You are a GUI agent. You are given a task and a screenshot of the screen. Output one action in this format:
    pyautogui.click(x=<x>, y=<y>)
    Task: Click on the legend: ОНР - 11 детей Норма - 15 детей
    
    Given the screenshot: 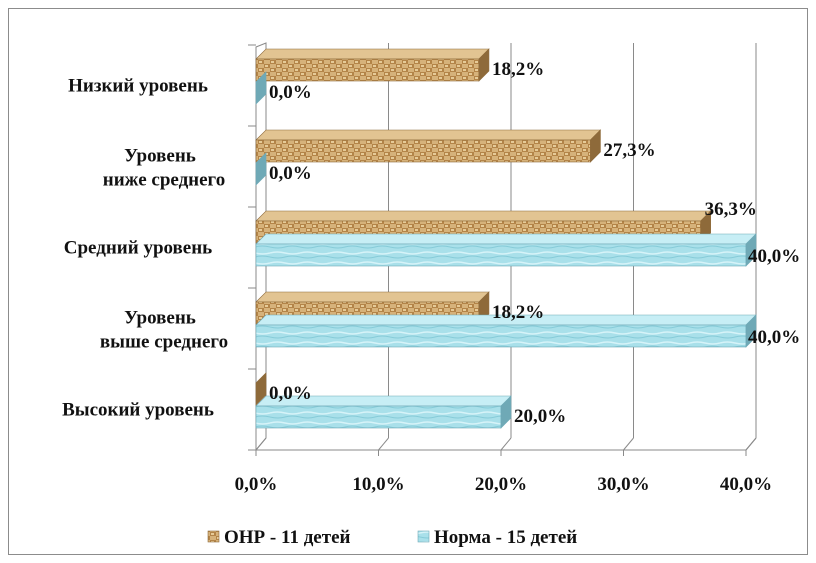 What is the action you would take?
    pyautogui.click(x=392, y=537)
    